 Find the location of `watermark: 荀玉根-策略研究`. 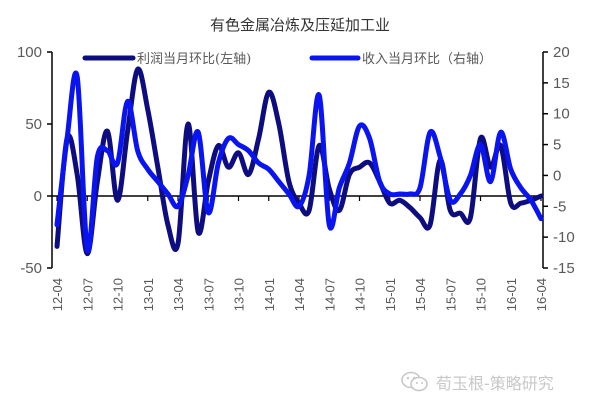

watermark: 荀玉根-策略研究 is located at coordinates (477, 382).